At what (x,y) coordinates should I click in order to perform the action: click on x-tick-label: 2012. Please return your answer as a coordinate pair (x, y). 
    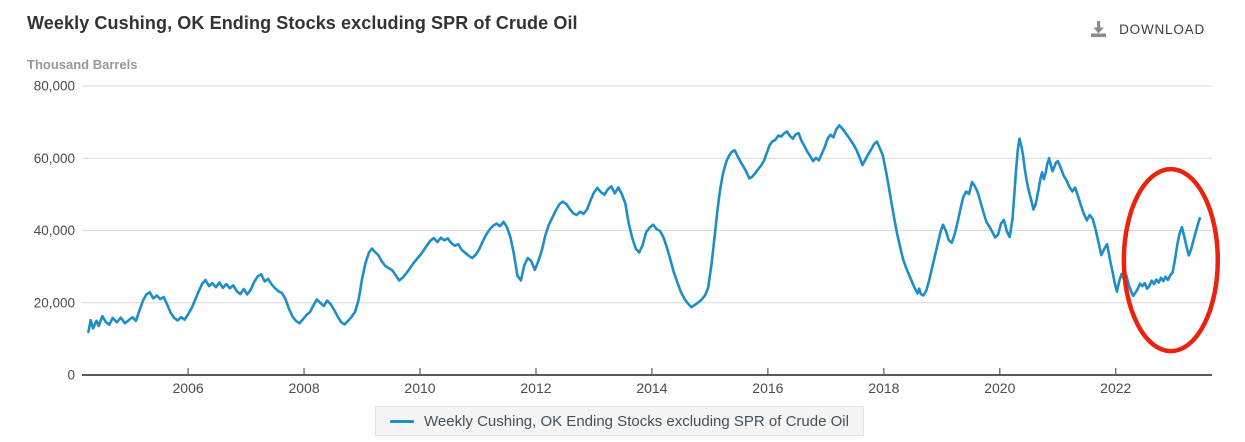
    Looking at the image, I should click on (535, 388).